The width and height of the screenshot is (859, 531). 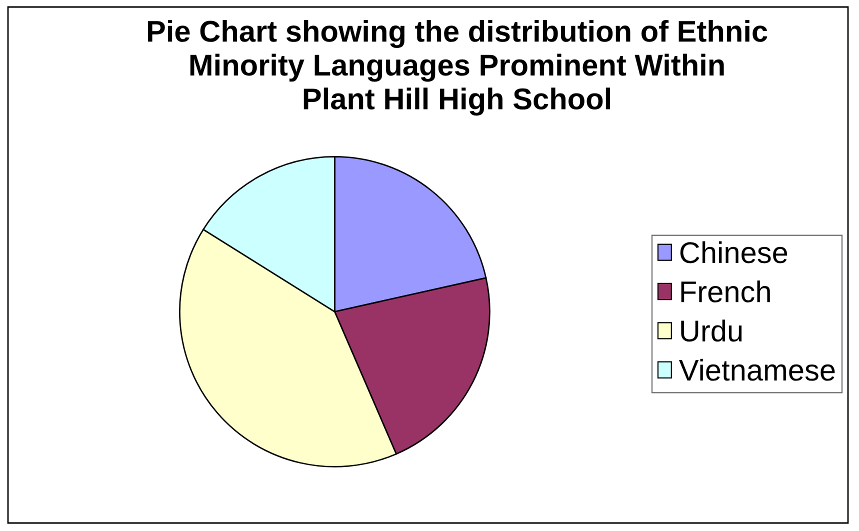 I want to click on legend-label: Chinese, so click(x=734, y=252).